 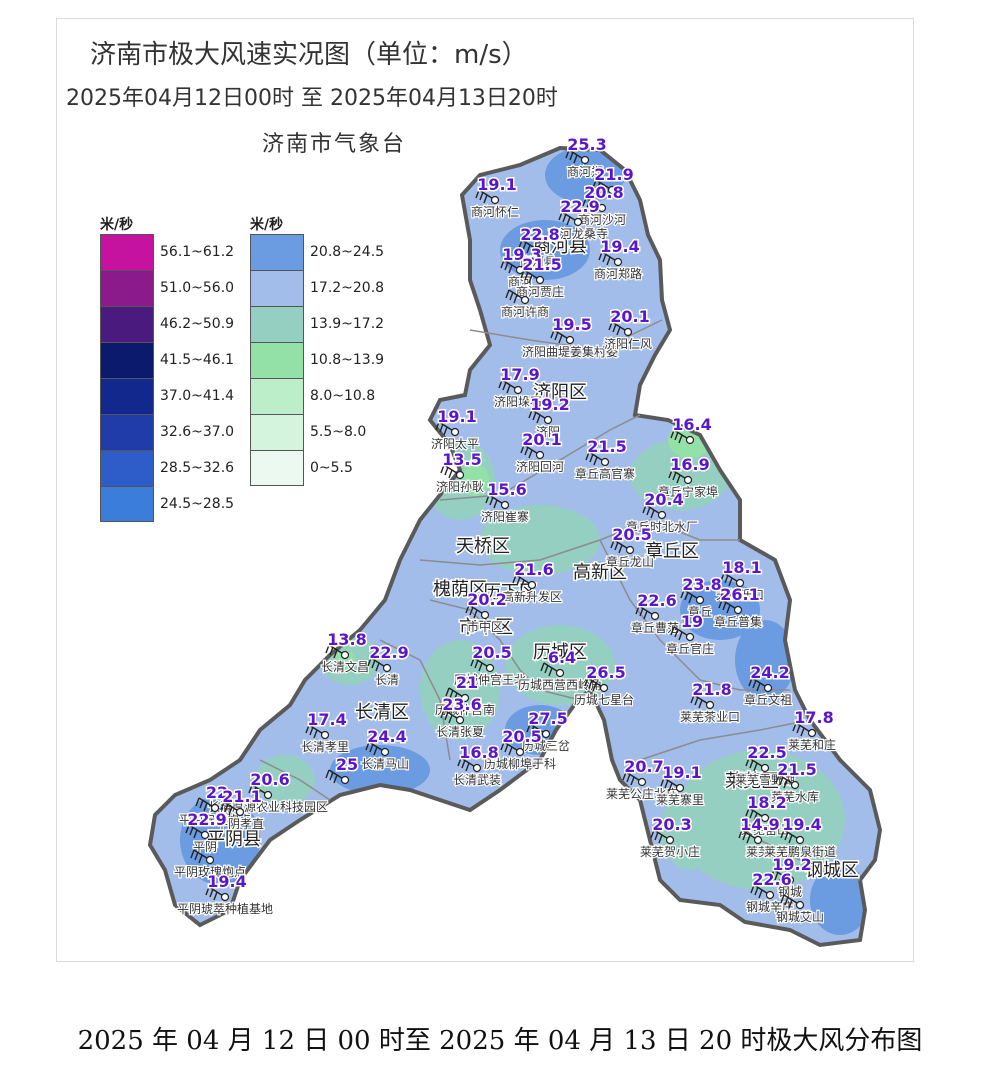 What do you see at coordinates (460, 589) in the screenshot?
I see `district-label: 槐荫区` at bounding box center [460, 589].